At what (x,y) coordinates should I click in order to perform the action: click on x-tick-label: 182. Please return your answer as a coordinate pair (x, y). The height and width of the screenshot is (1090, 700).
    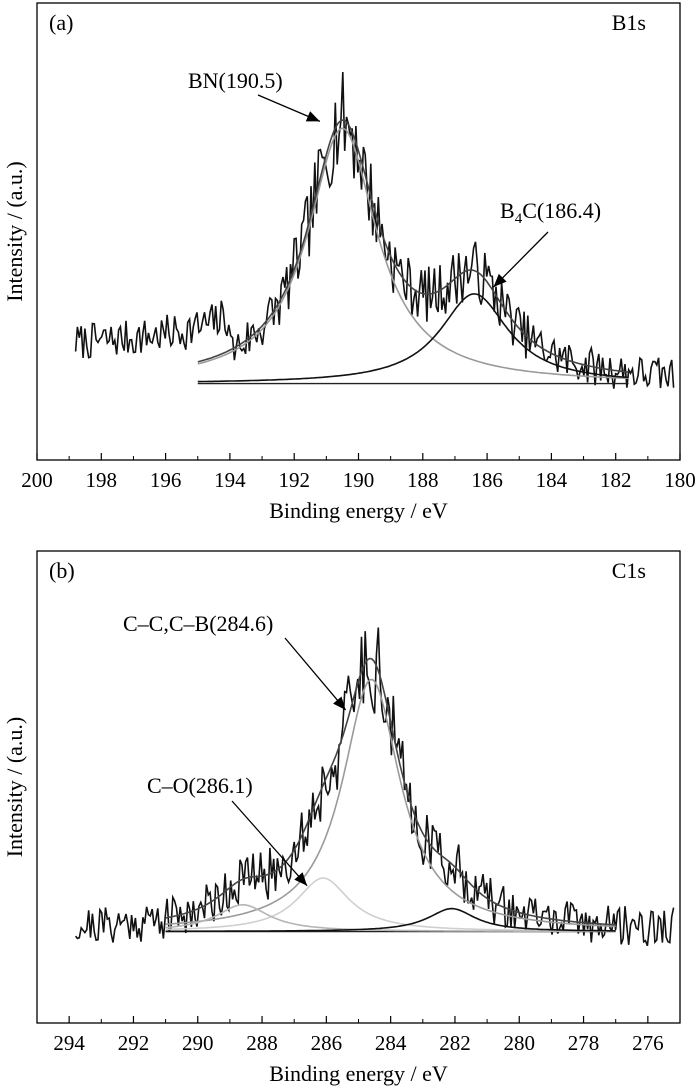
    Looking at the image, I should click on (616, 480).